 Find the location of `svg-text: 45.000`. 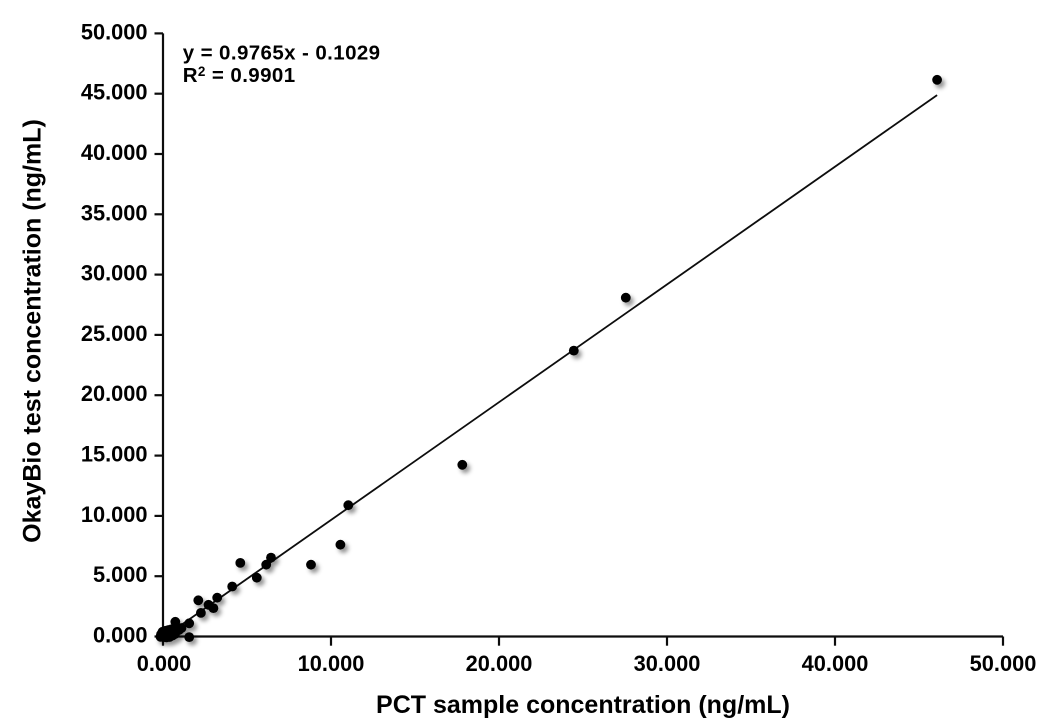

svg-text: 45.000 is located at coordinates (114, 92).